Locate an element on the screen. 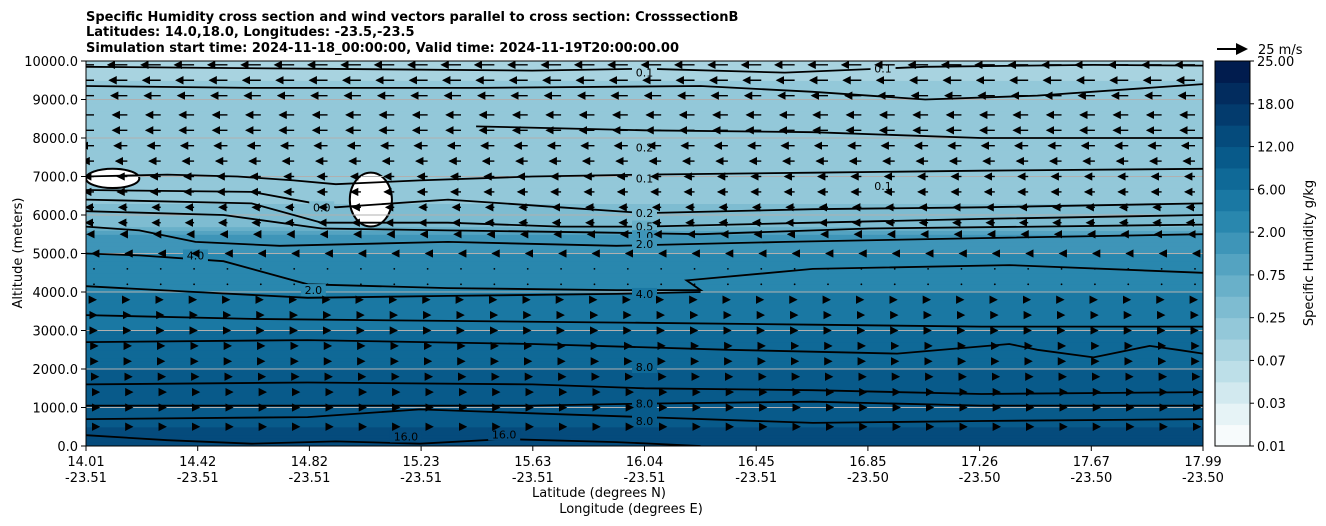 This screenshot has width=1326, height=526. colorbar-tick-label: 6.00 is located at coordinates (1271, 190).